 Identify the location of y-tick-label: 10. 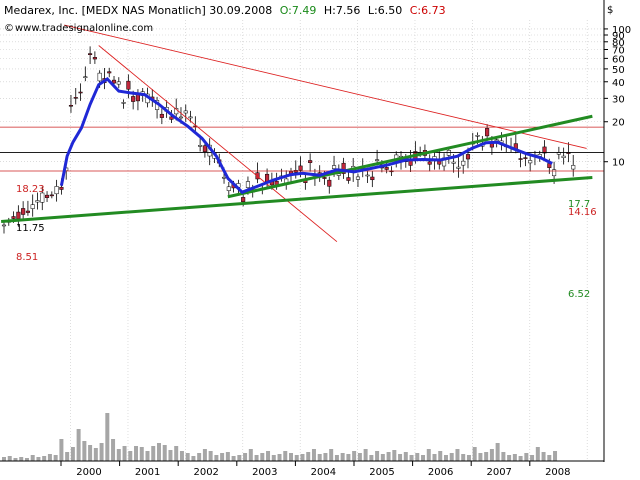
(618, 163).